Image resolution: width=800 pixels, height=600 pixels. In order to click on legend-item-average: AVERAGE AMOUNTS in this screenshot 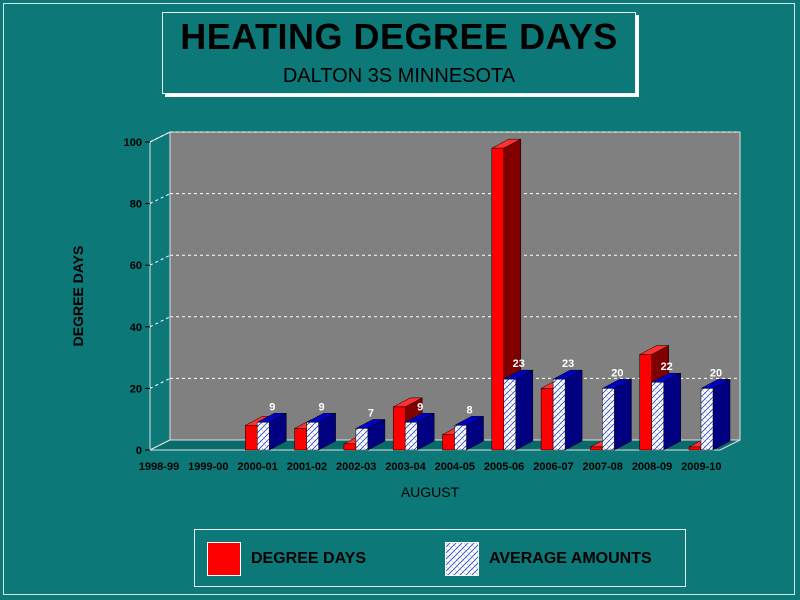, I will do `click(548, 559)`.